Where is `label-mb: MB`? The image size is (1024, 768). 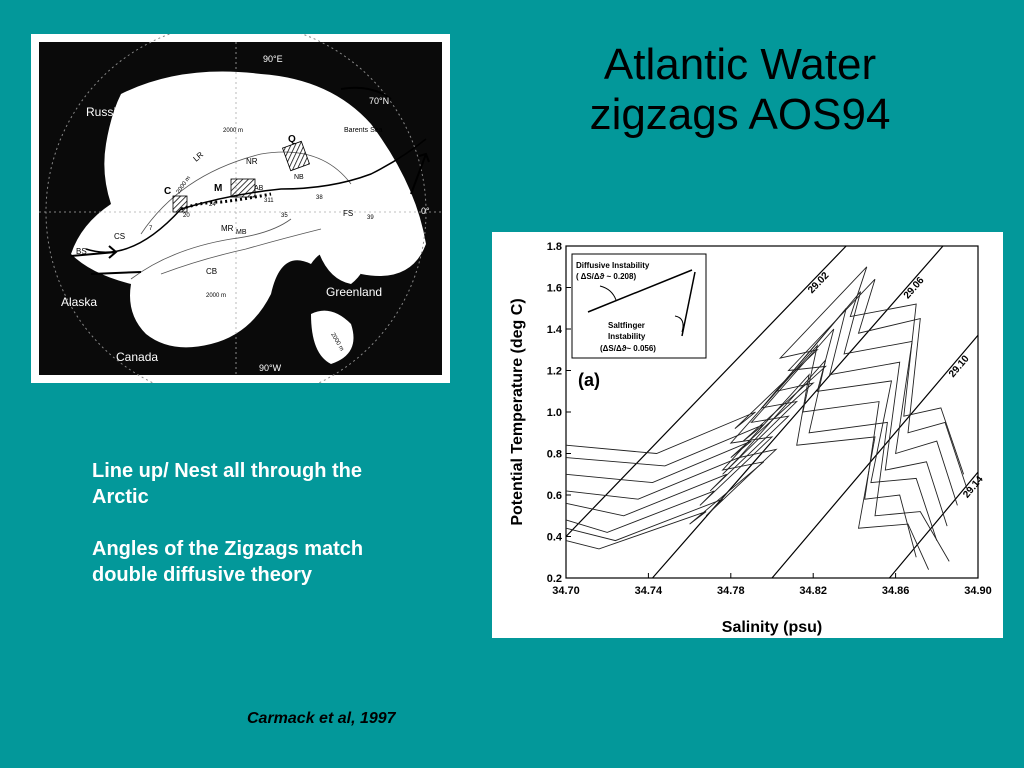
label-mb: MB is located at coordinates (241, 232).